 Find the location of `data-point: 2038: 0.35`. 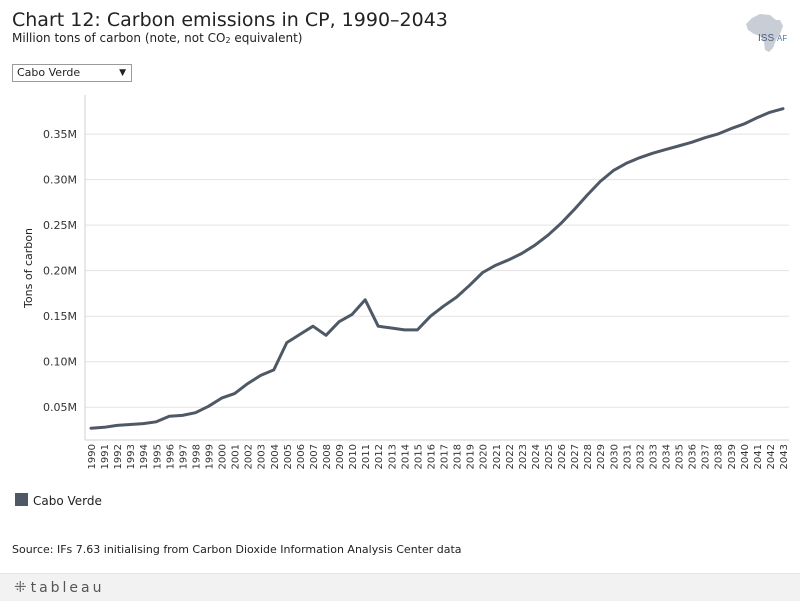

data-point: 2038: 0.35 is located at coordinates (718, 134).